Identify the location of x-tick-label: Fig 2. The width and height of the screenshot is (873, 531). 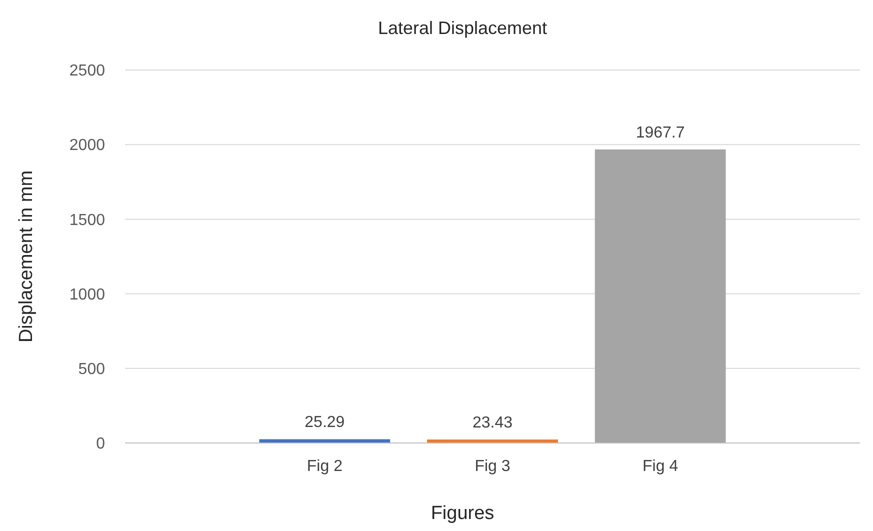
(324, 466).